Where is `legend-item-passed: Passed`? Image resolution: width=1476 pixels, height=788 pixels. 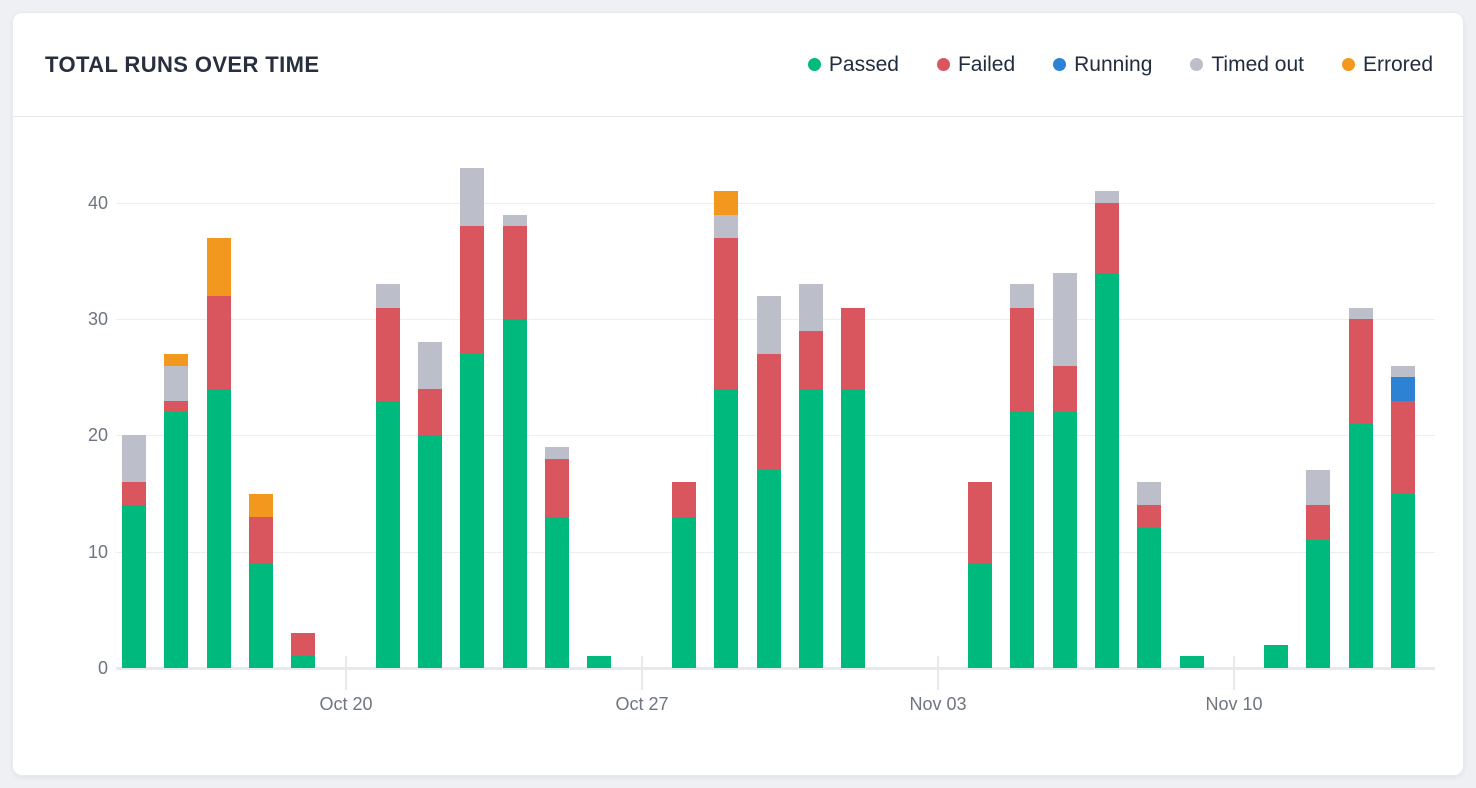
legend-item-passed: Passed is located at coordinates (853, 64).